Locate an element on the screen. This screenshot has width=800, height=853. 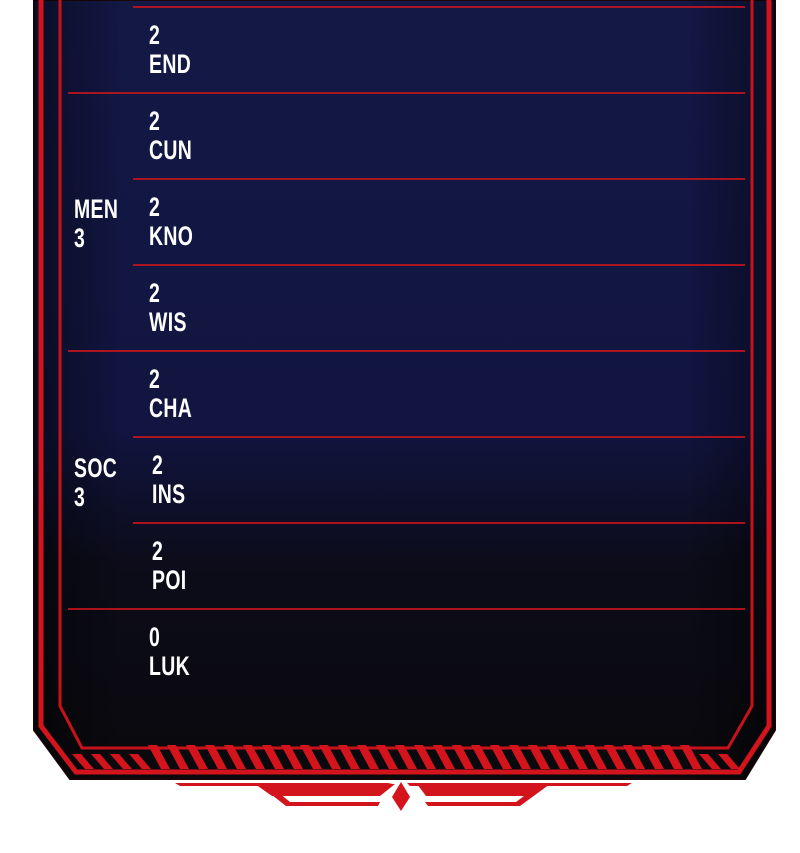
stat-name: POI is located at coordinates (169, 580).